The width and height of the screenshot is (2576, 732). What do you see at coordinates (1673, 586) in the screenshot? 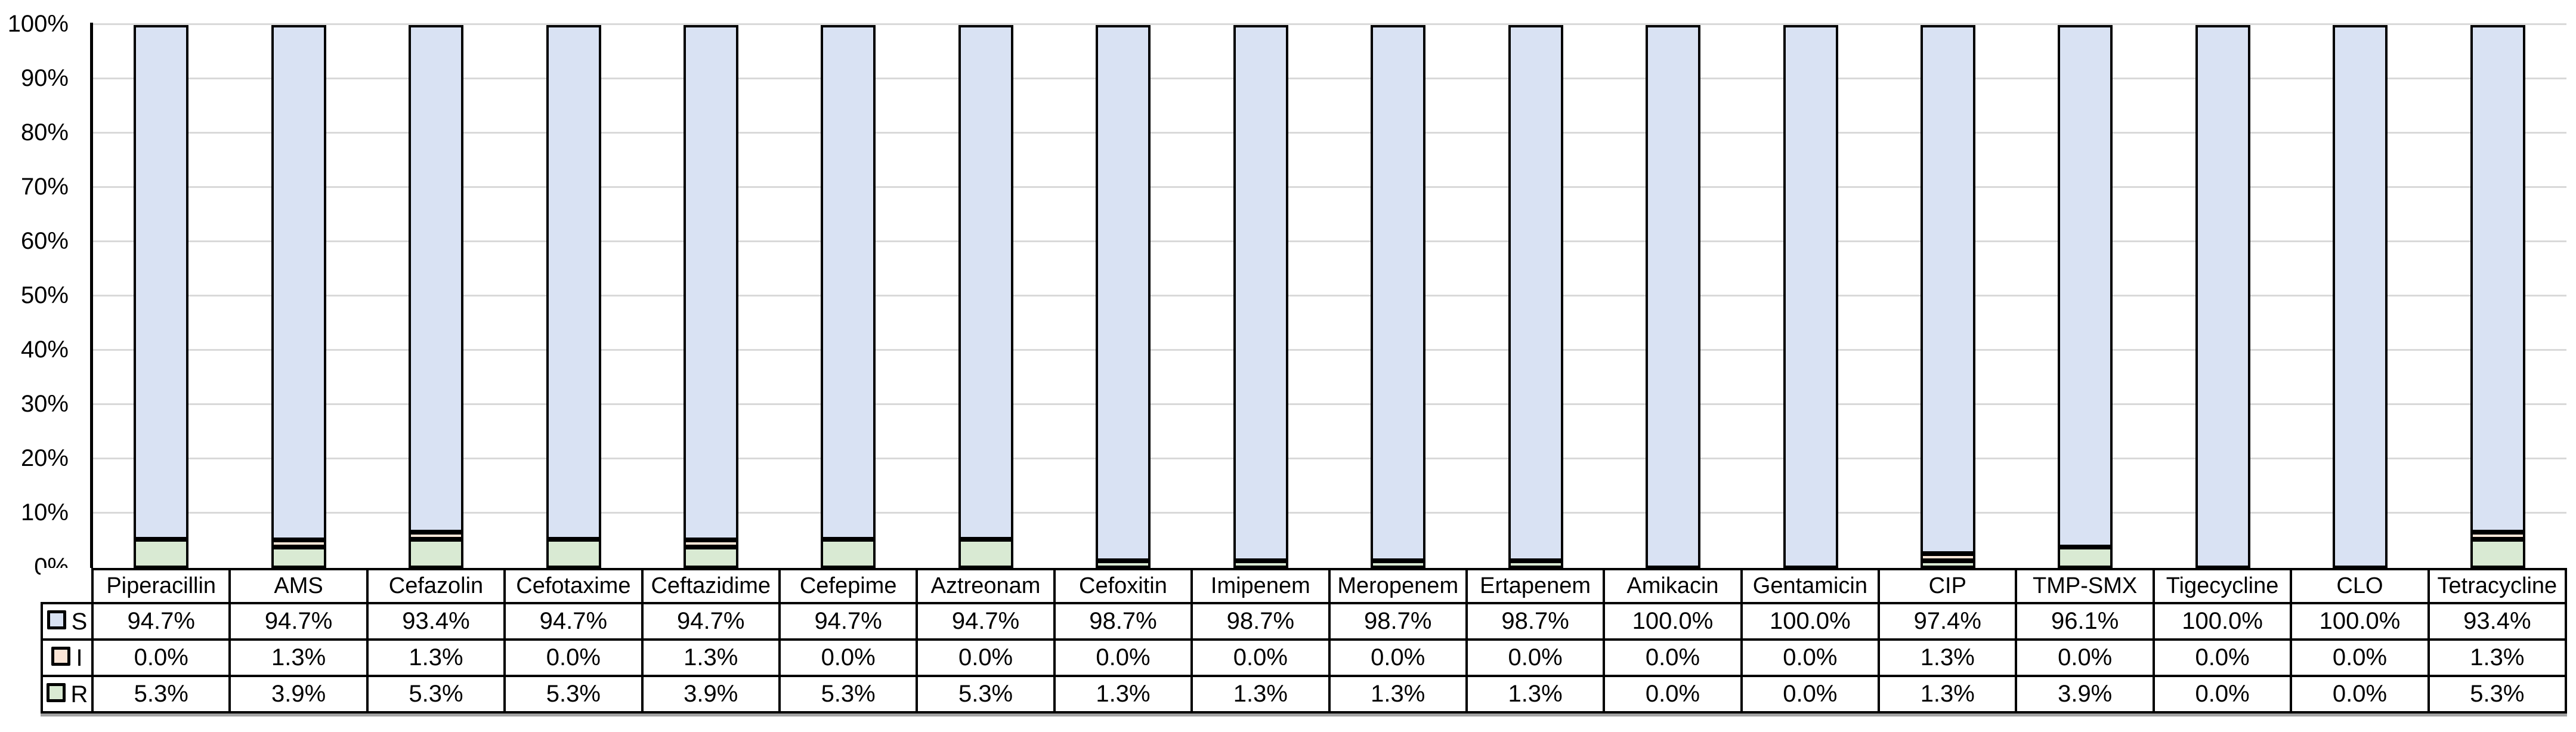
I see `category-cell-Amikacin: Amikacin` at bounding box center [1673, 586].